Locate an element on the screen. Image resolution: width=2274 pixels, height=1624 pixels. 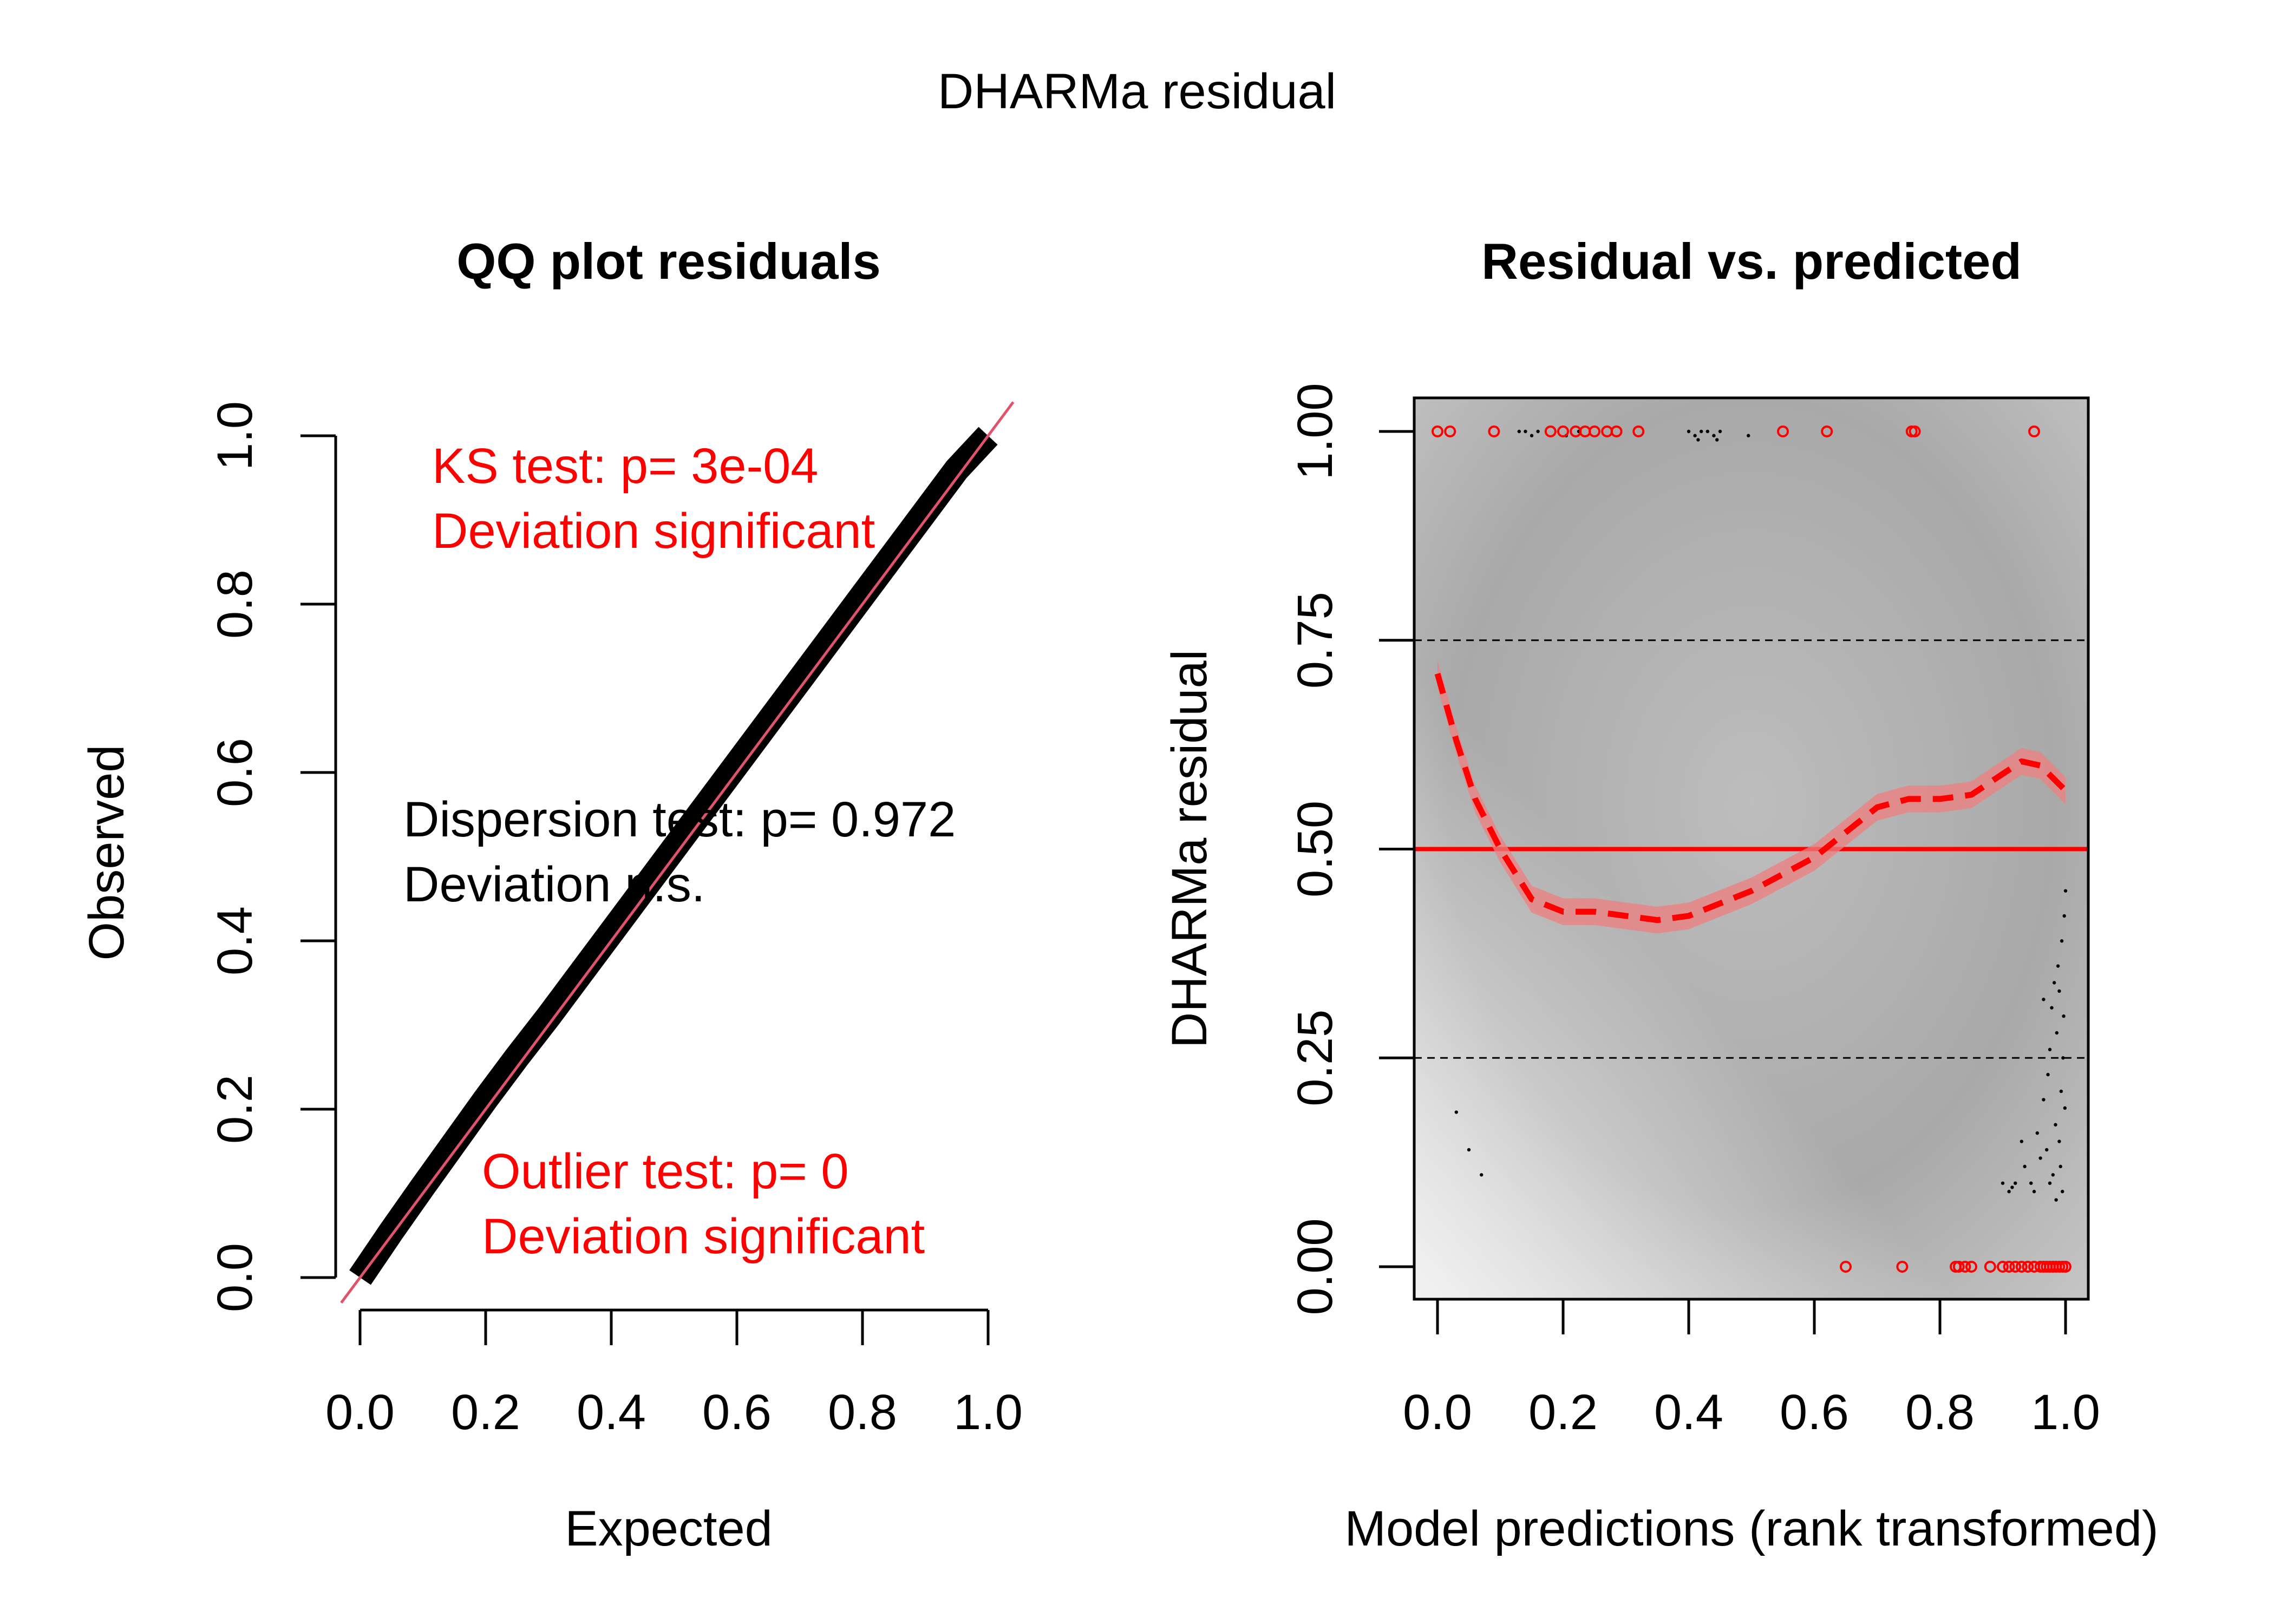
dispersion-annotation: Dispersion test: p= 0.972 Deviation n.s. is located at coordinates (680, 852).